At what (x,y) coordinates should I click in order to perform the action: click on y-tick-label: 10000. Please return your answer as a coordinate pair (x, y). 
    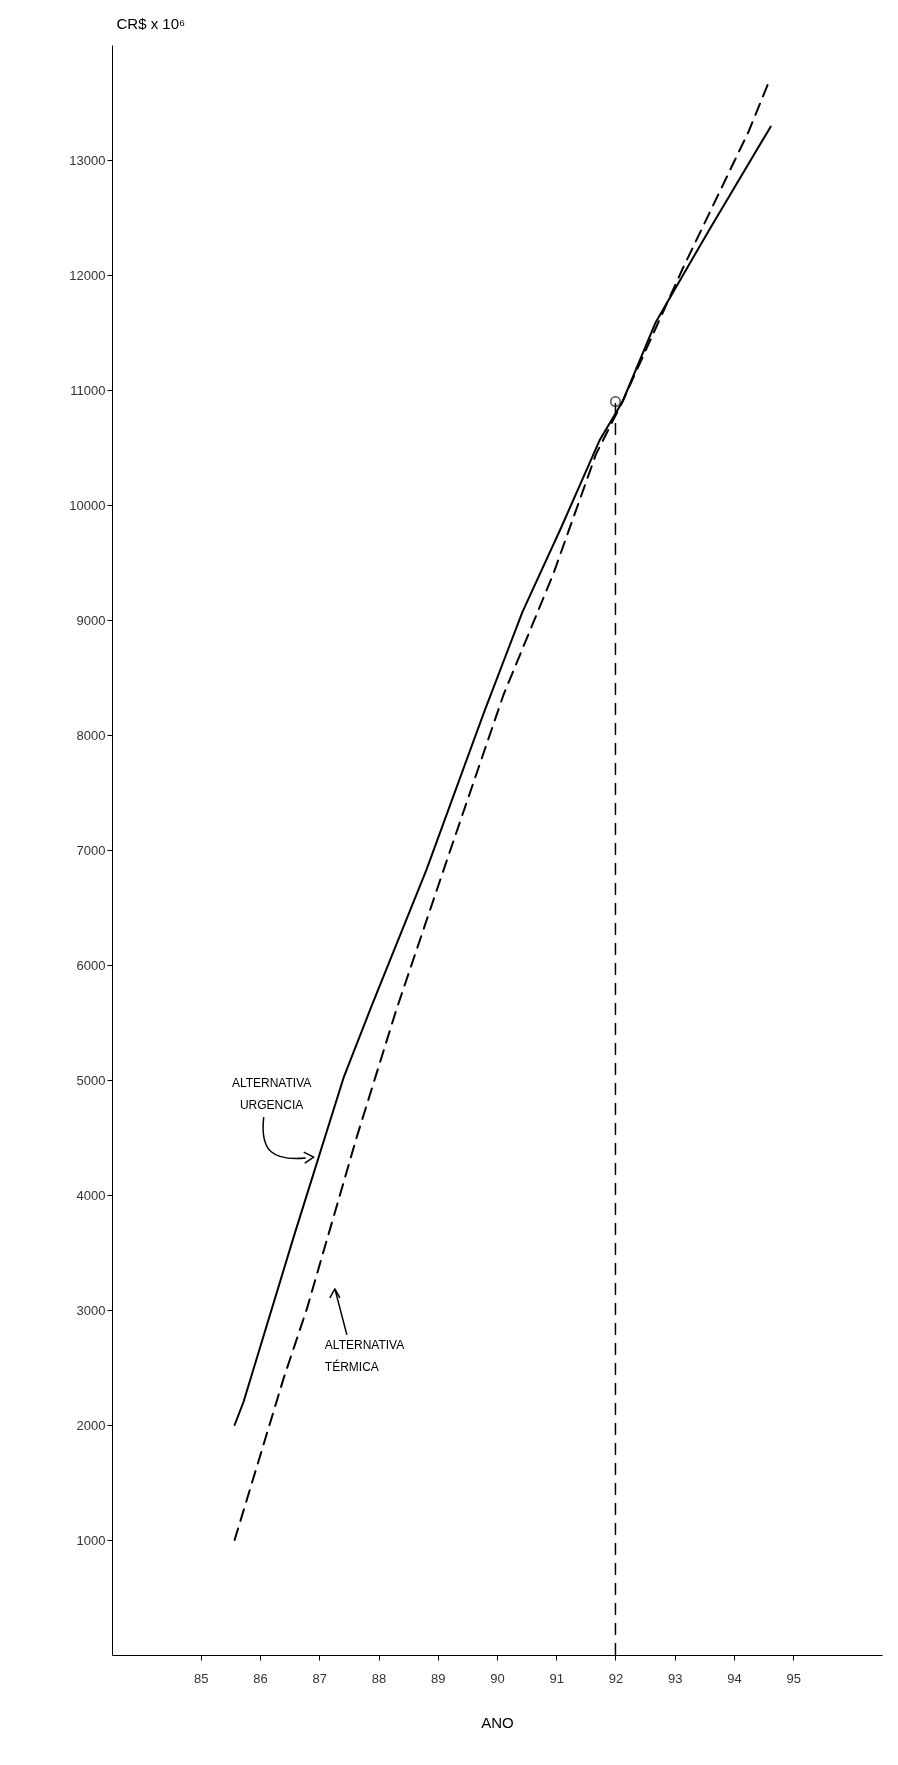
    Looking at the image, I should click on (87, 505).